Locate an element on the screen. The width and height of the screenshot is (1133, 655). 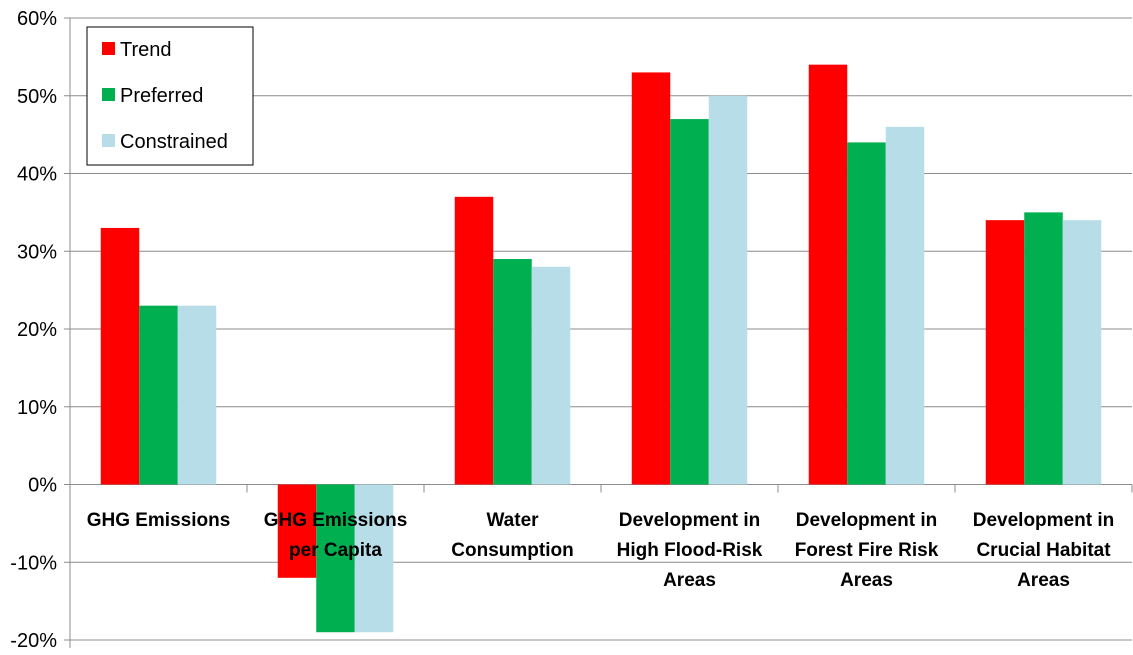
y-tick-label: 10% is located at coordinates (37, 408).